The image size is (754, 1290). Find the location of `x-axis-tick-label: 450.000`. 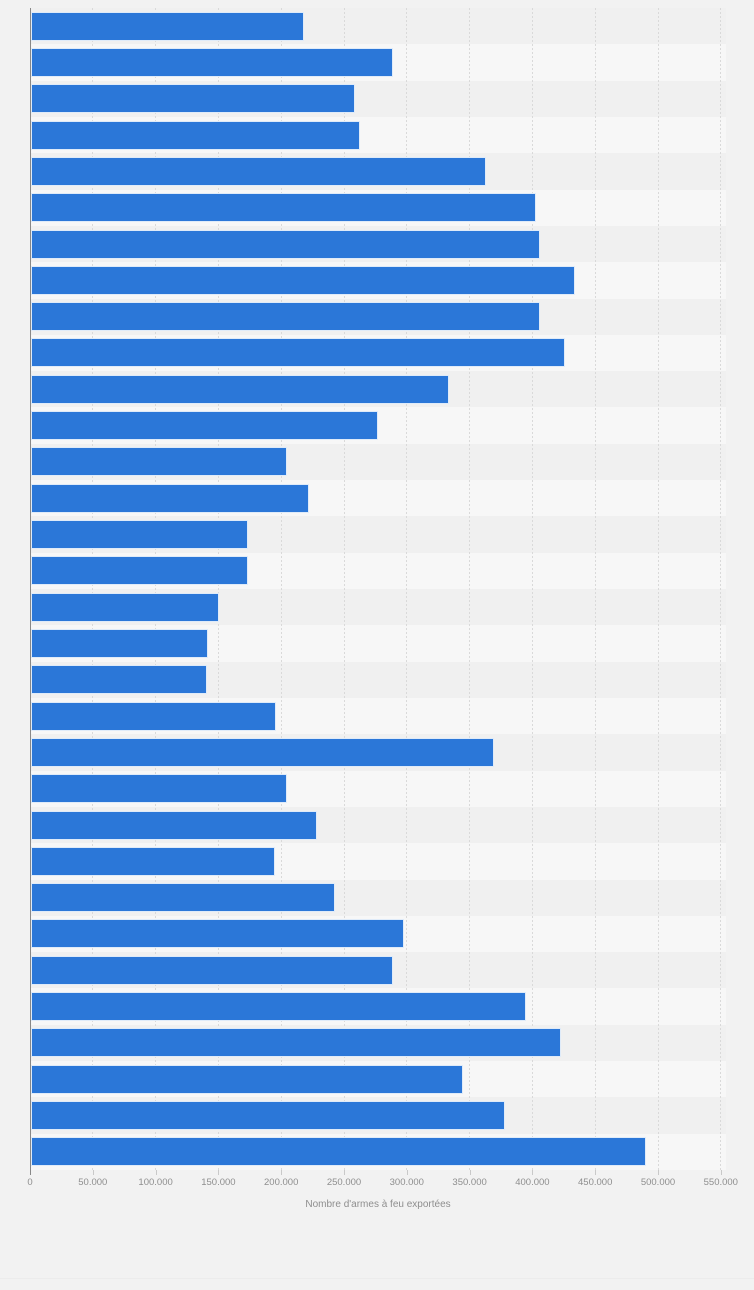

x-axis-tick-label: 450.000 is located at coordinates (595, 1182).